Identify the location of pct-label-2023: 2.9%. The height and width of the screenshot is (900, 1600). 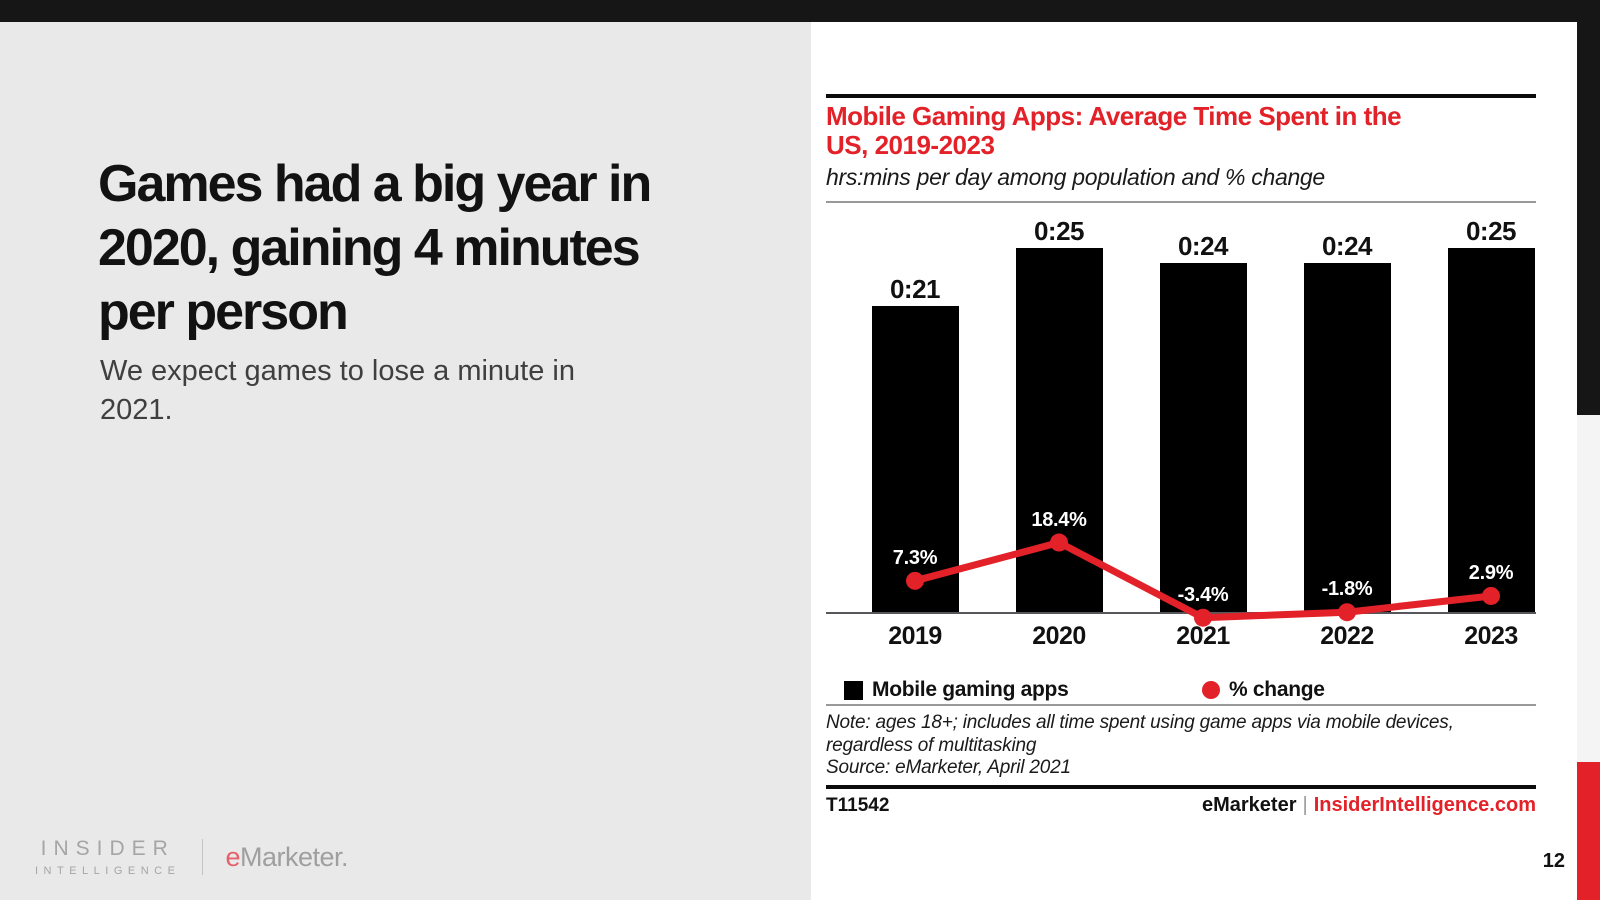
(1491, 572).